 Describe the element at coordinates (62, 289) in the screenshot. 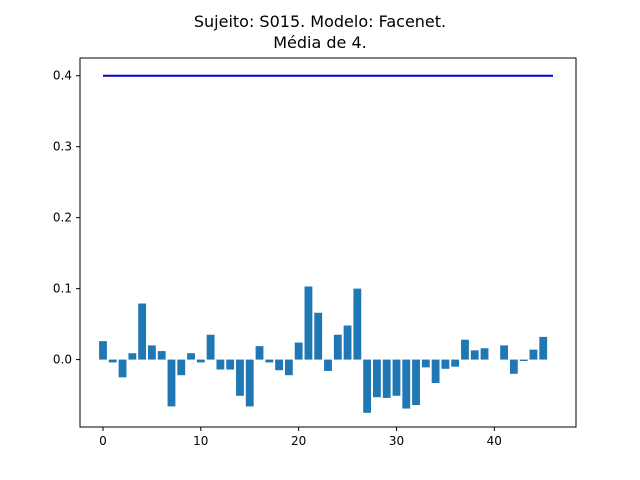

I see `y-tick-label: 0.1` at that location.